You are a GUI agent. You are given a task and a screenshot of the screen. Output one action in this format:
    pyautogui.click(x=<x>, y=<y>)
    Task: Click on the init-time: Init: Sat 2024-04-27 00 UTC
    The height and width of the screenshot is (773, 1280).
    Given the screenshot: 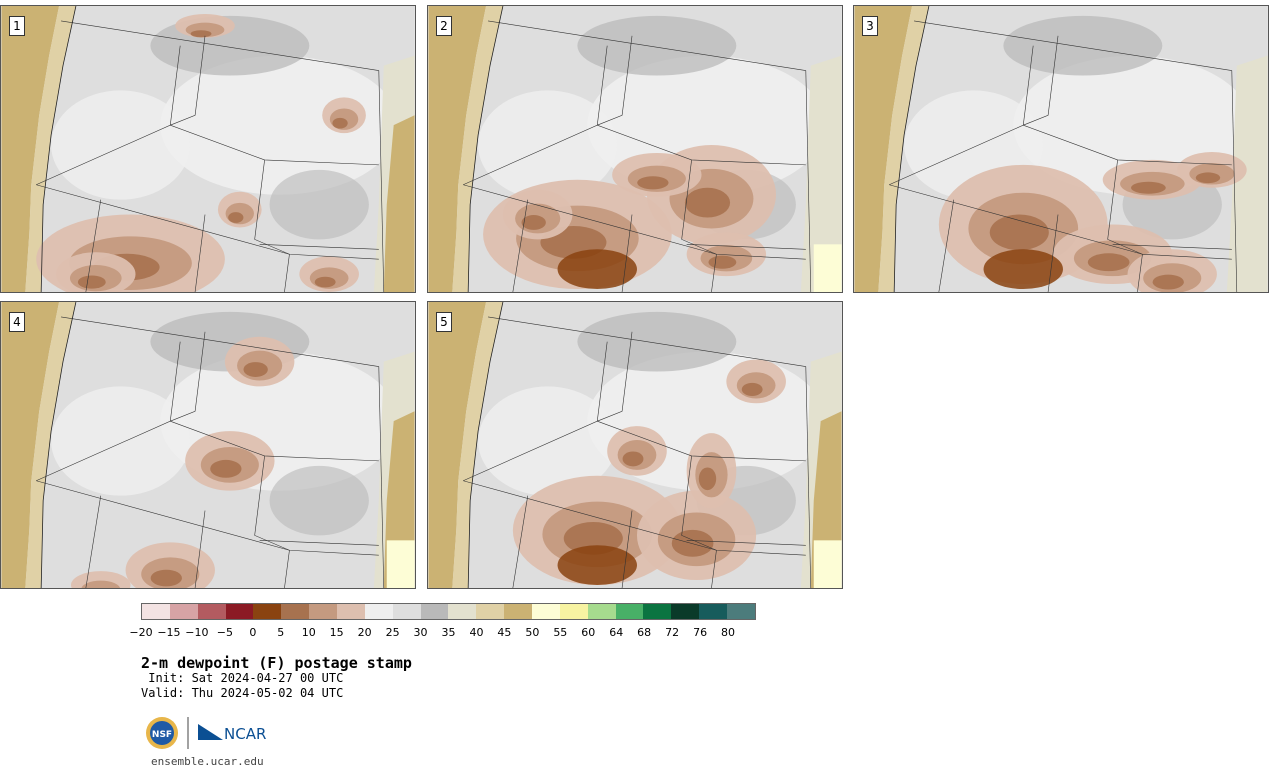 What is the action you would take?
    pyautogui.click(x=242, y=678)
    